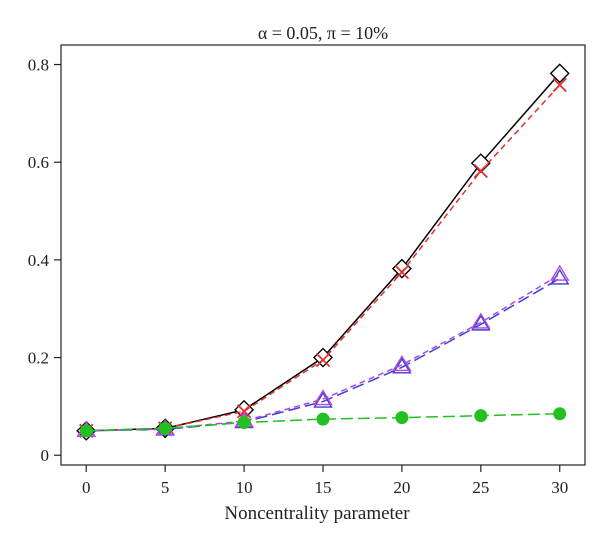 Image resolution: width=600 pixels, height=543 pixels. Describe the element at coordinates (559, 73) in the screenshot. I see `series-1-point` at that location.